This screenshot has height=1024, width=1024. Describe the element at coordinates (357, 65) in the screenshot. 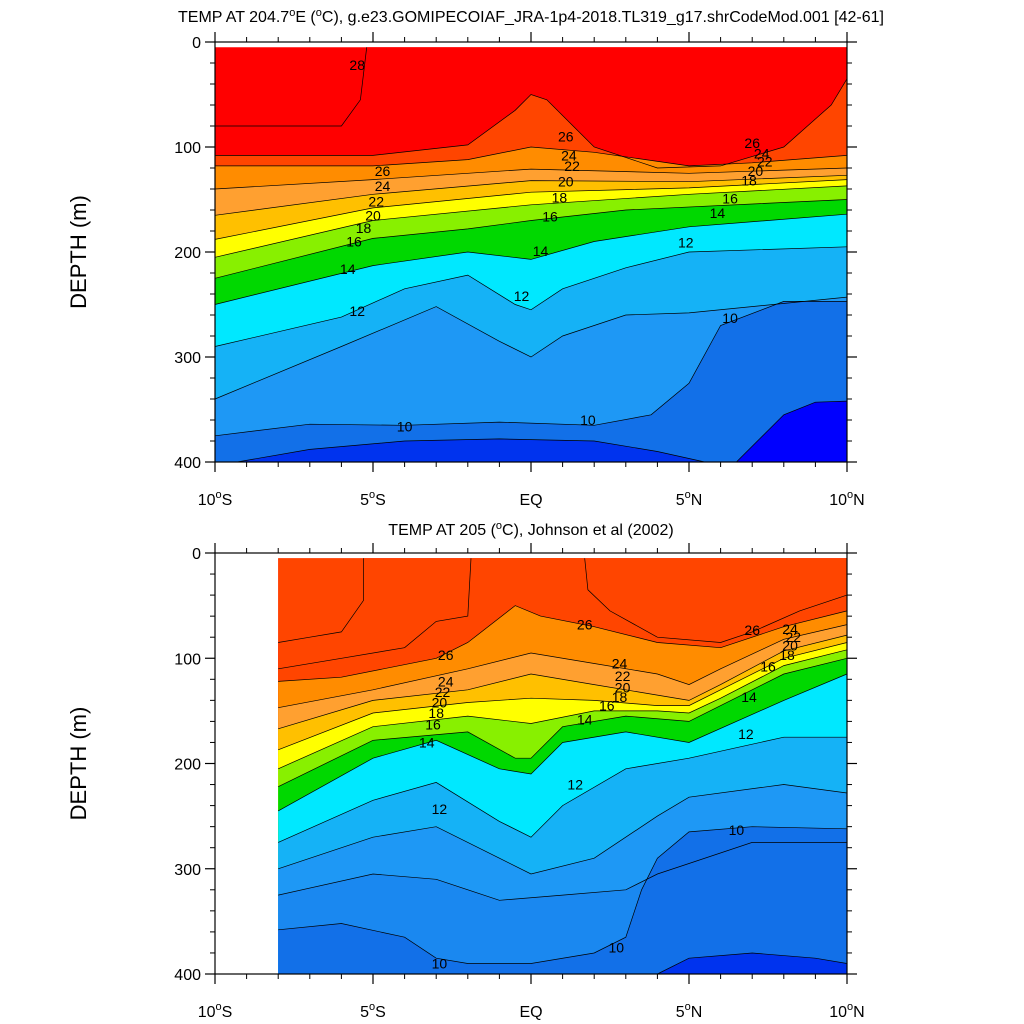

I see `contour-label: 28` at that location.